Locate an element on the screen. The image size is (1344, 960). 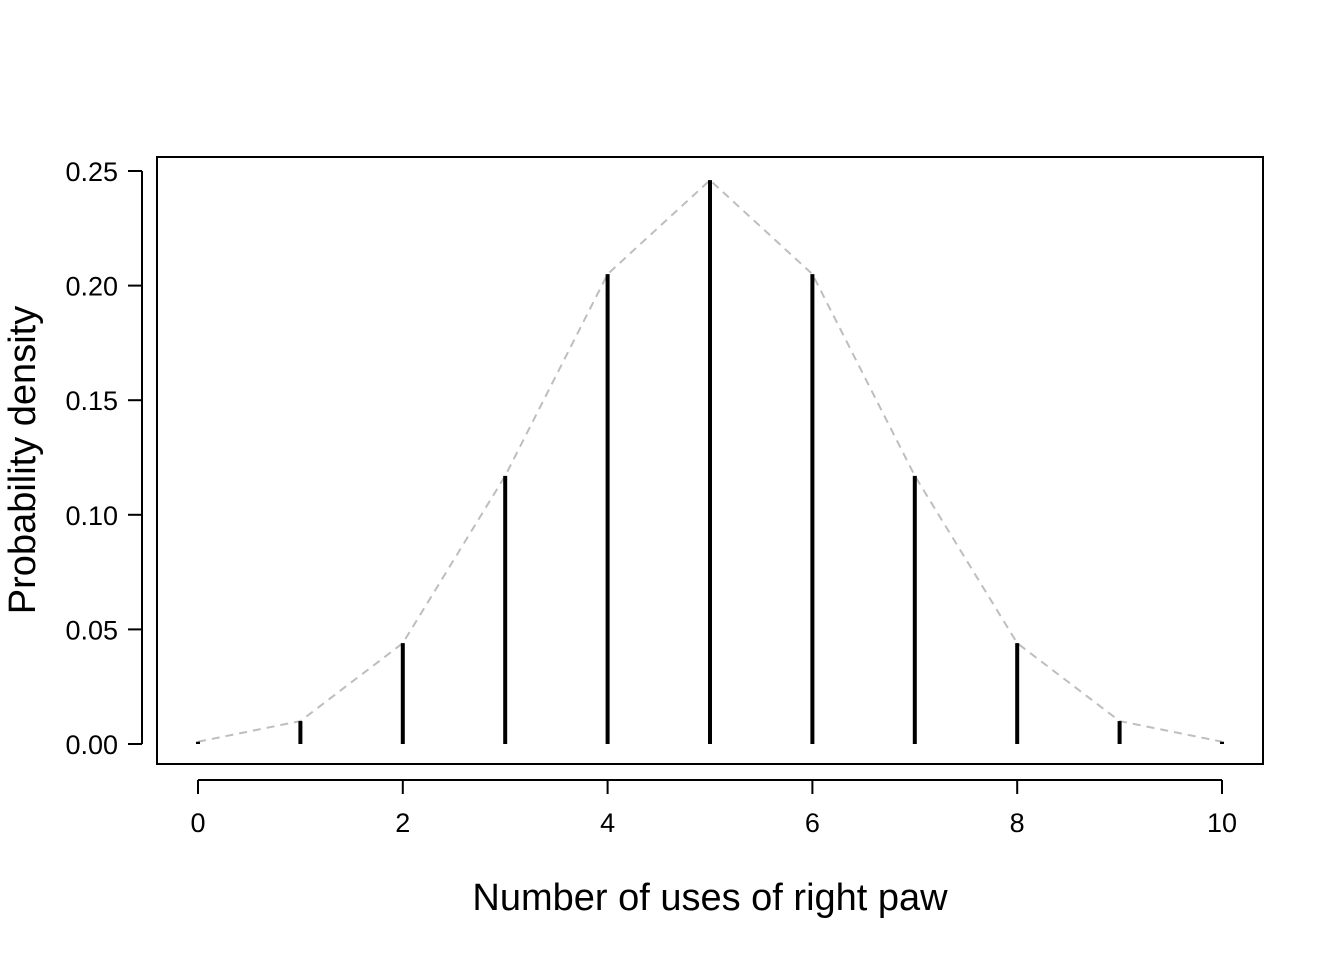
x-tick-label: 10 is located at coordinates (1222, 823).